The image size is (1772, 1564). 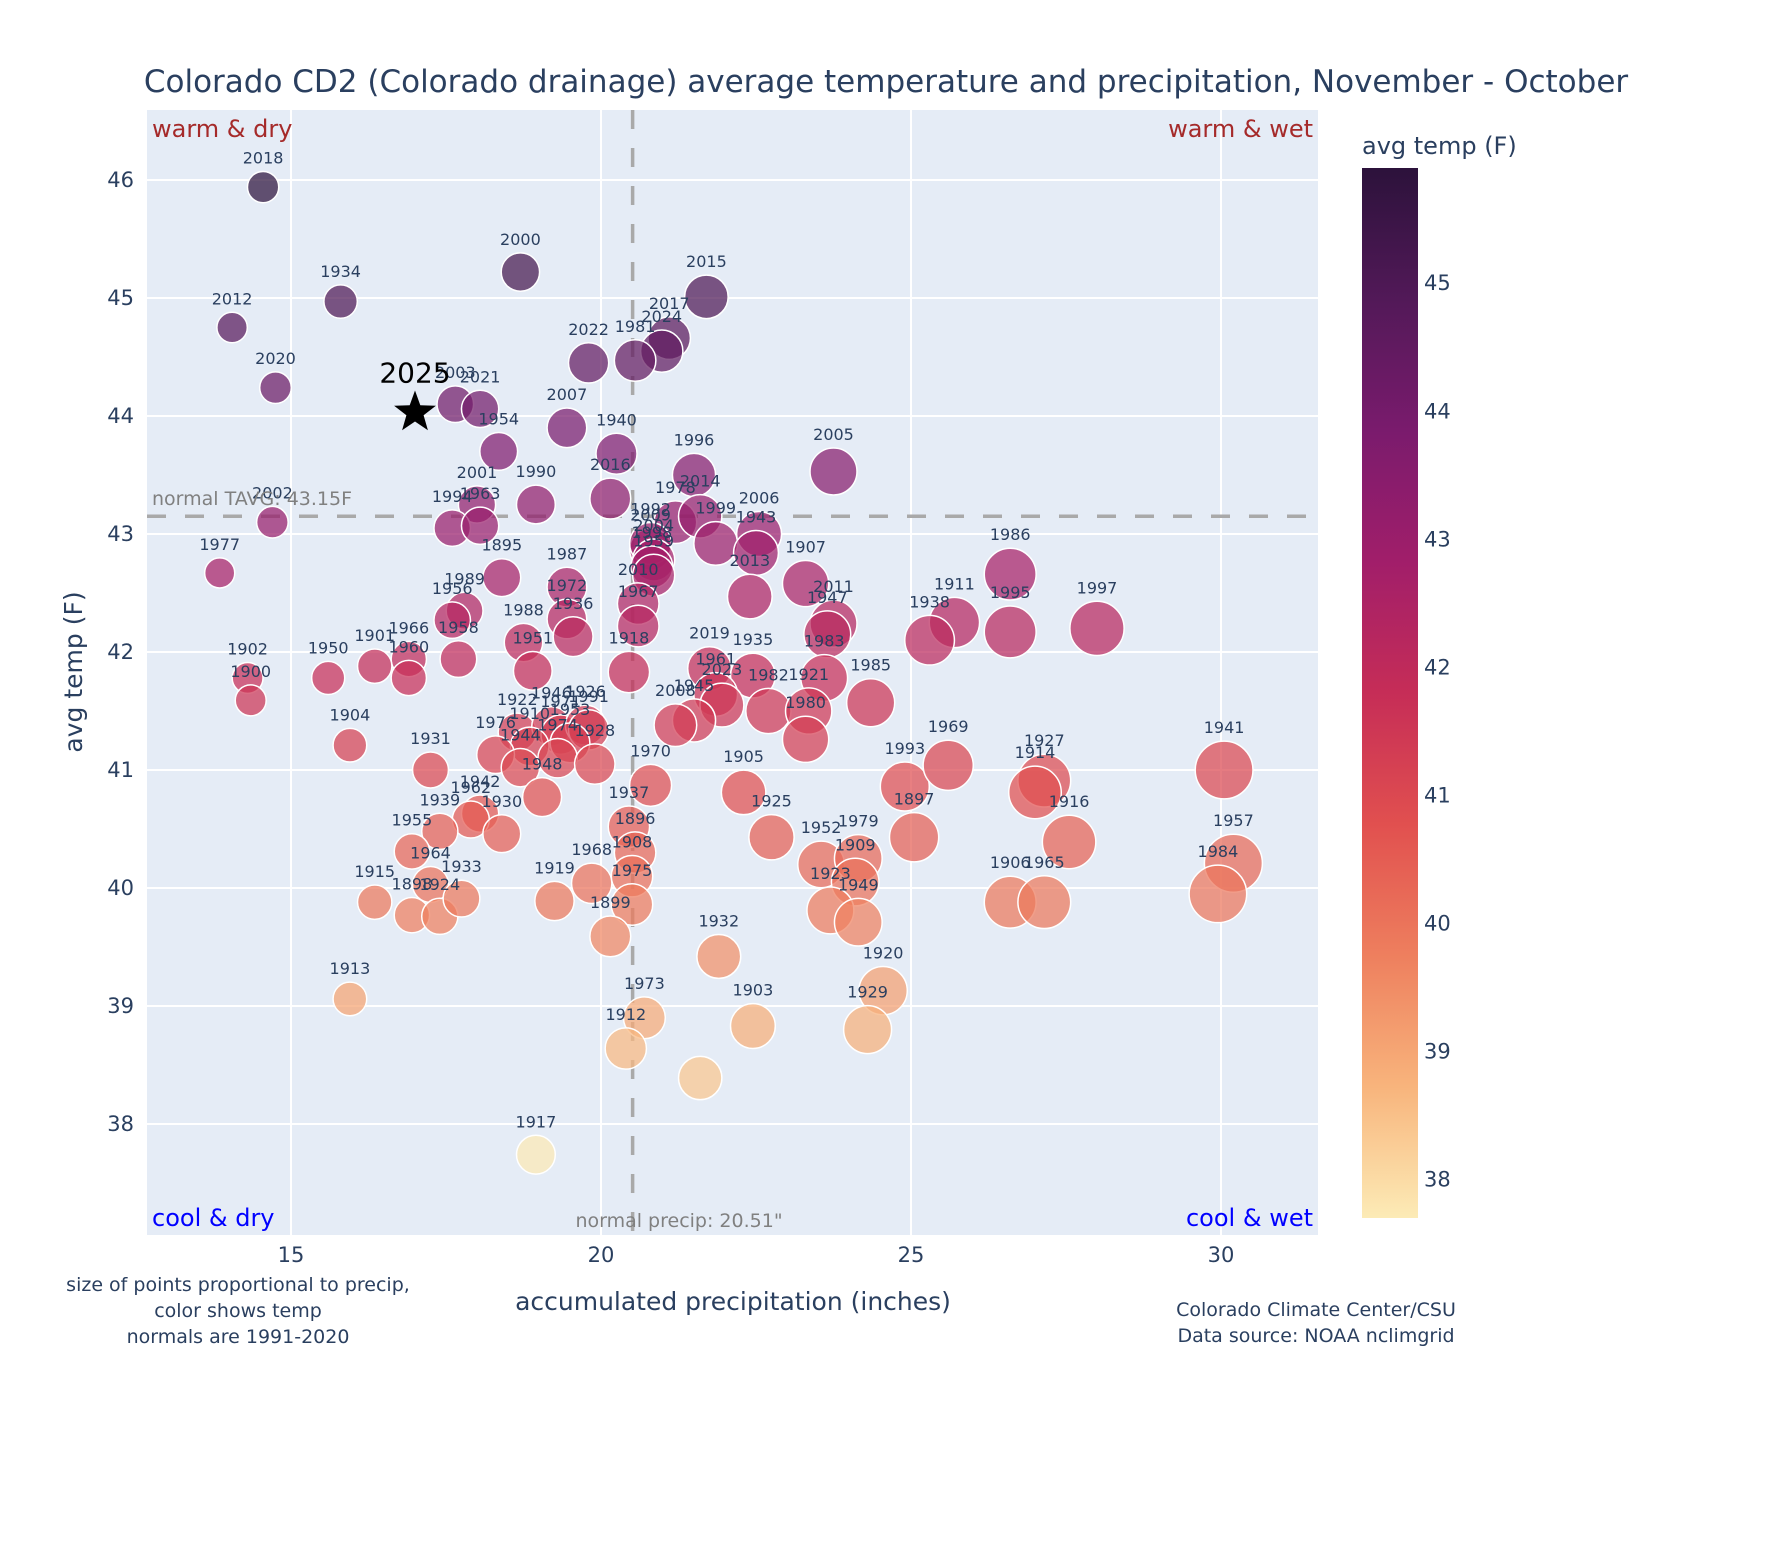 I want to click on note-right-line-1: Colorado Climate Center/CSU, so click(x=1316, y=1310).